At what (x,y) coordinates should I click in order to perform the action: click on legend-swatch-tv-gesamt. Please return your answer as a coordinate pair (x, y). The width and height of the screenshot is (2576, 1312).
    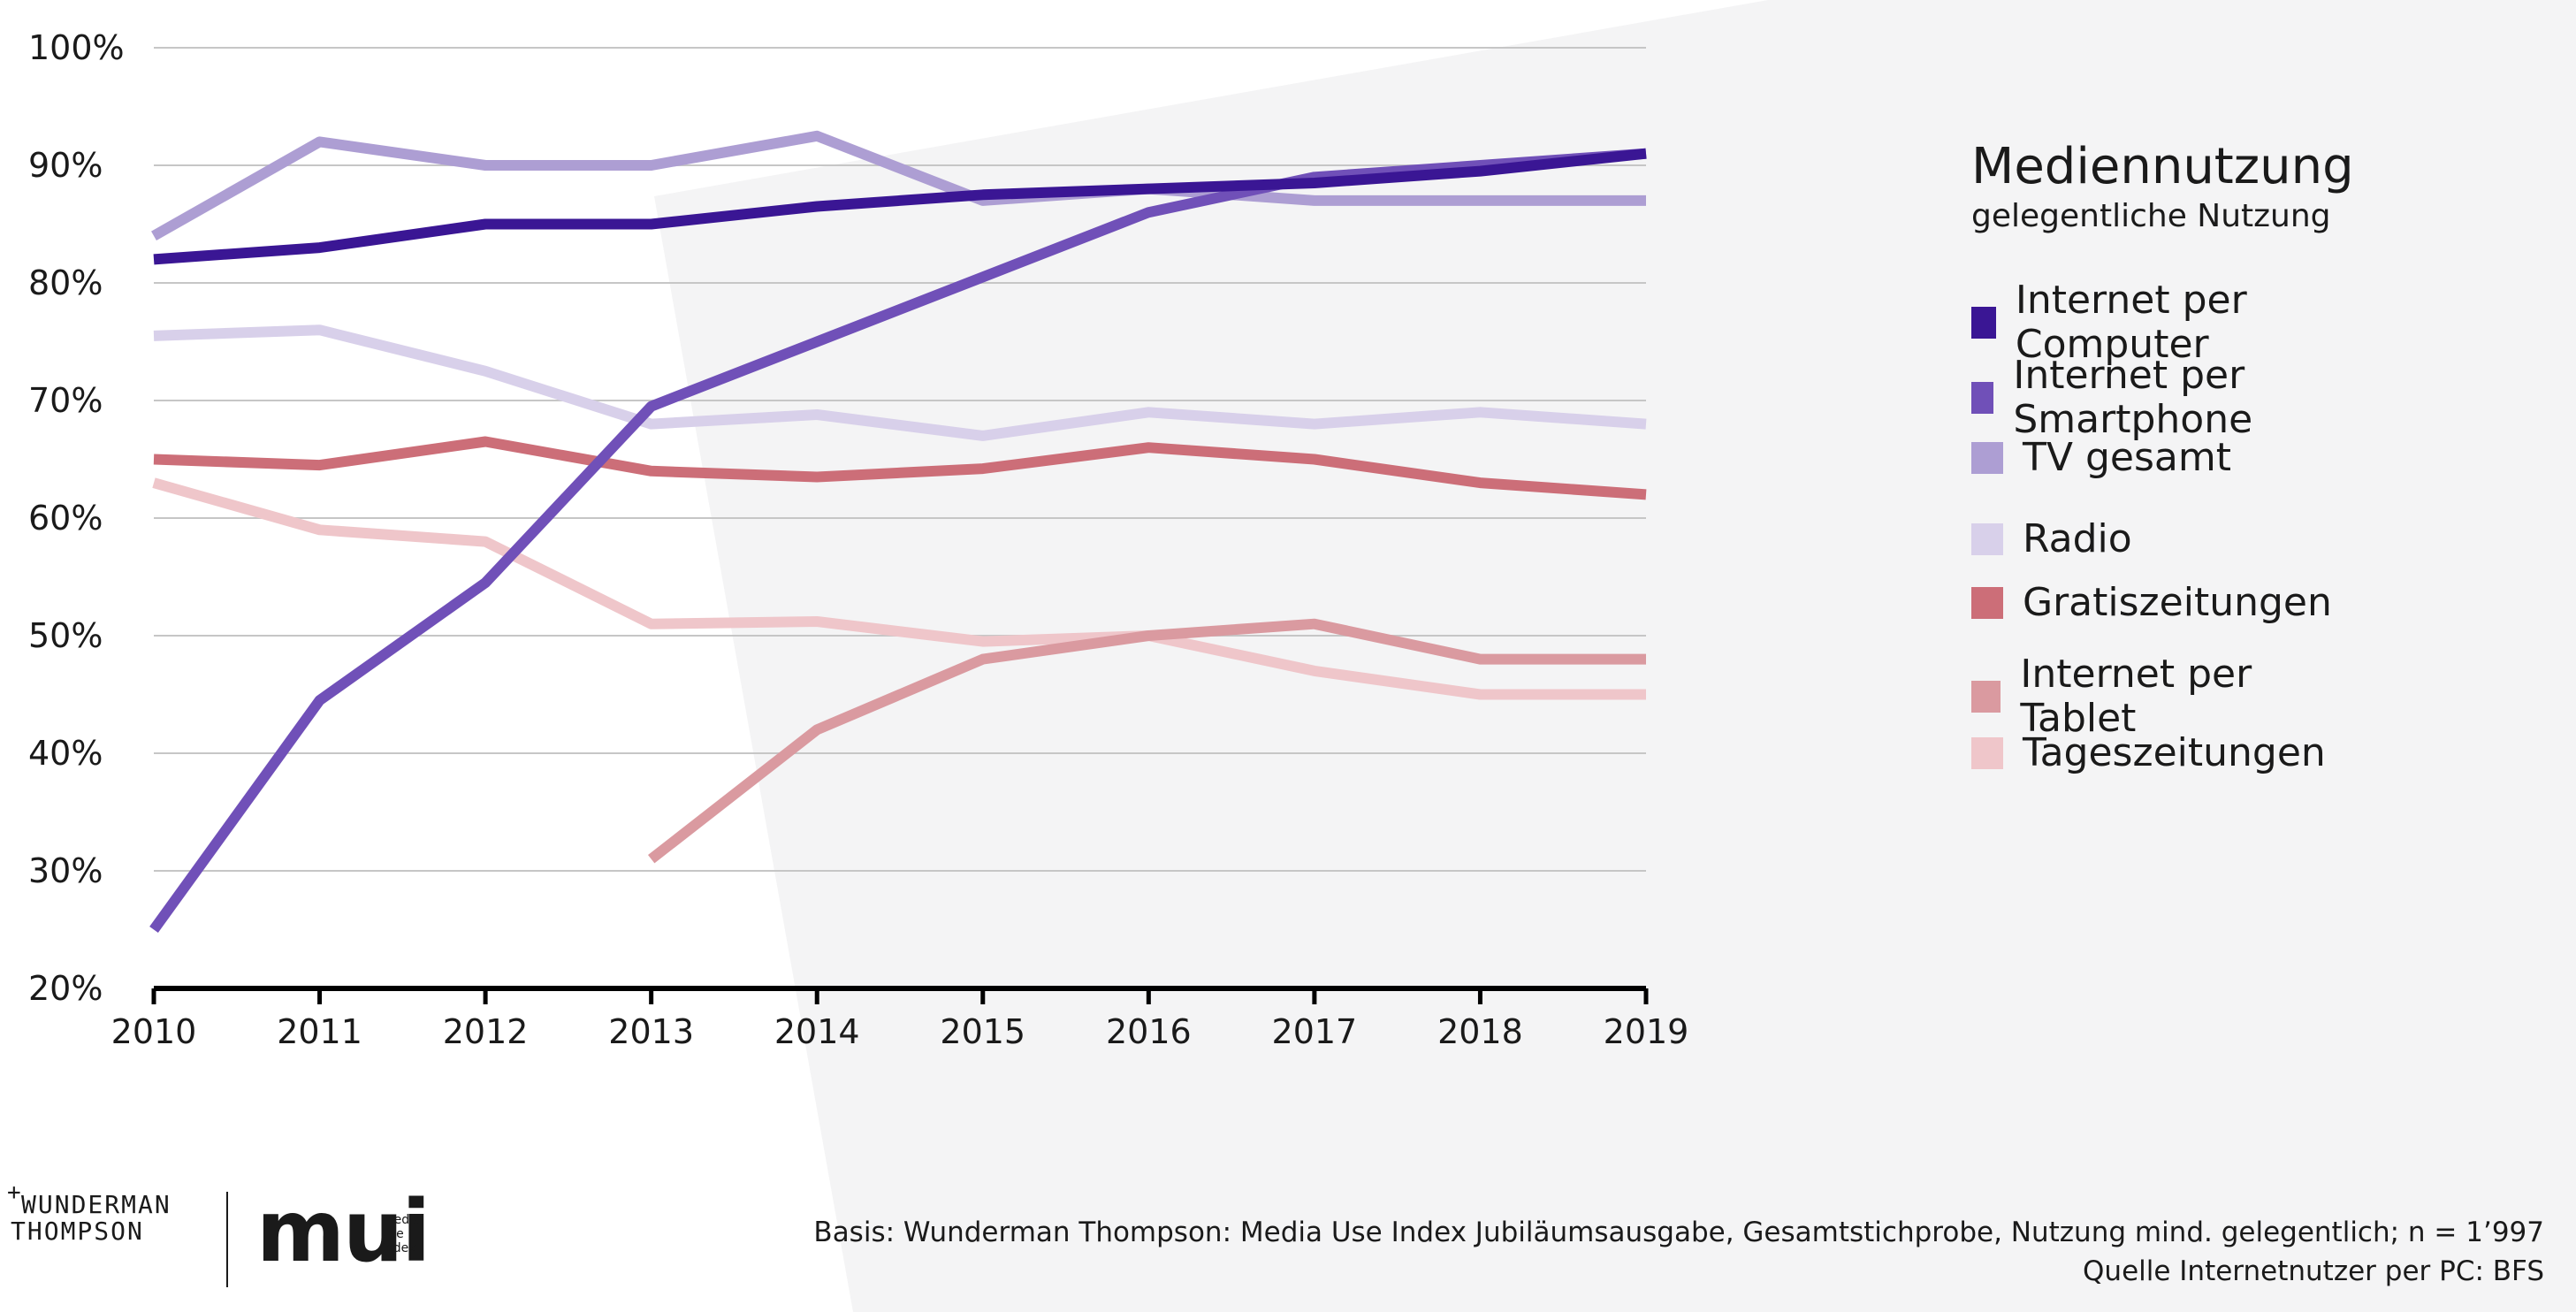
    Looking at the image, I should click on (1987, 458).